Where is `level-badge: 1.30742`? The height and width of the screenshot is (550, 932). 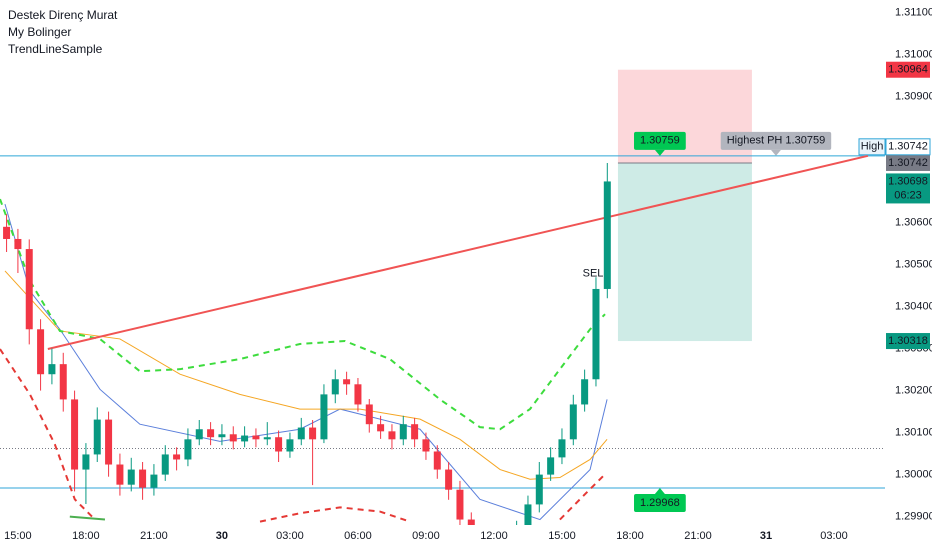 level-badge: 1.30742 is located at coordinates (908, 147).